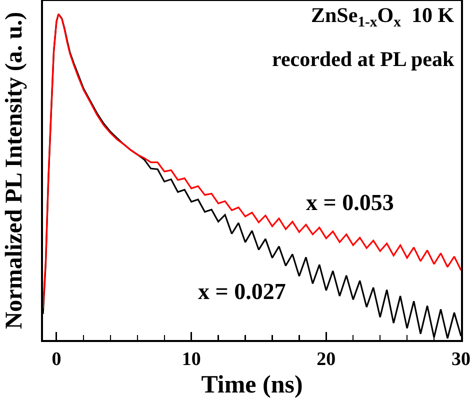  What do you see at coordinates (350, 202) in the screenshot?
I see `series-label: x = 0.053` at bounding box center [350, 202].